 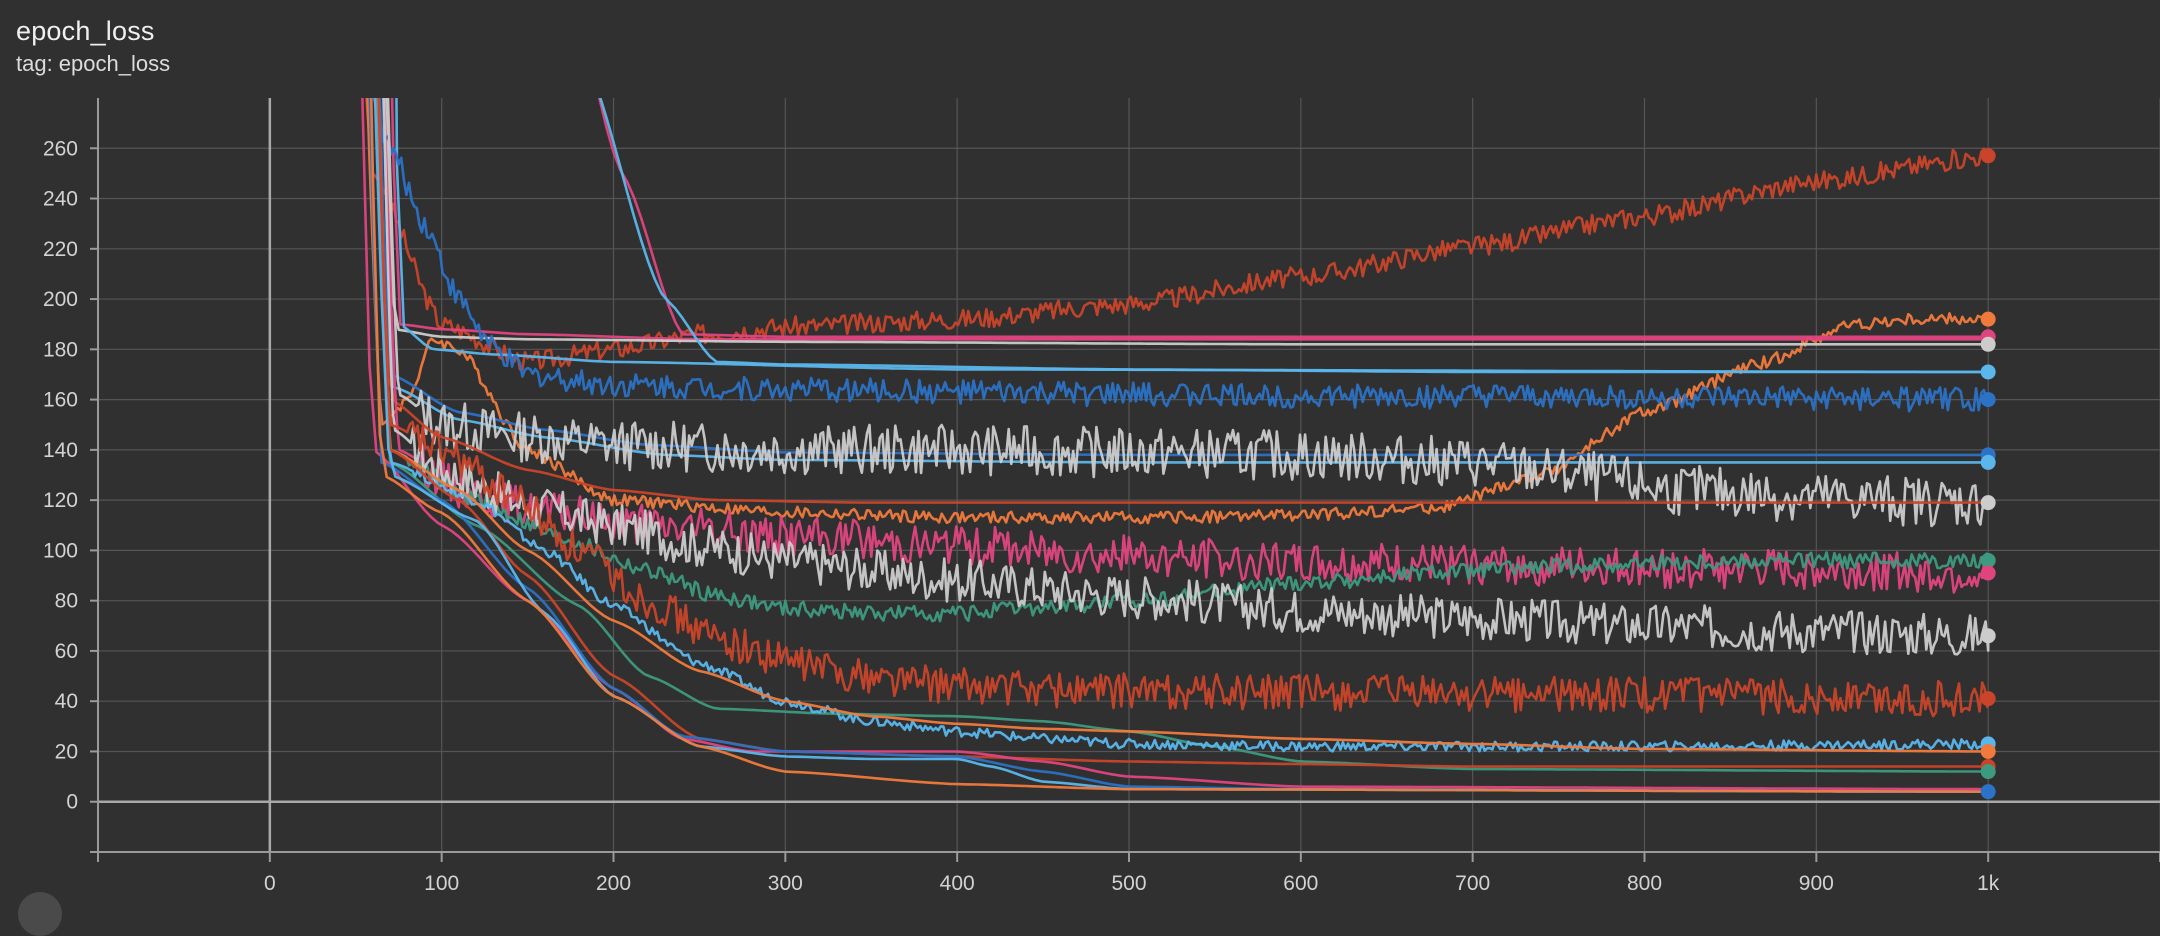 I want to click on x-tick-label: 1k, so click(x=1988, y=883).